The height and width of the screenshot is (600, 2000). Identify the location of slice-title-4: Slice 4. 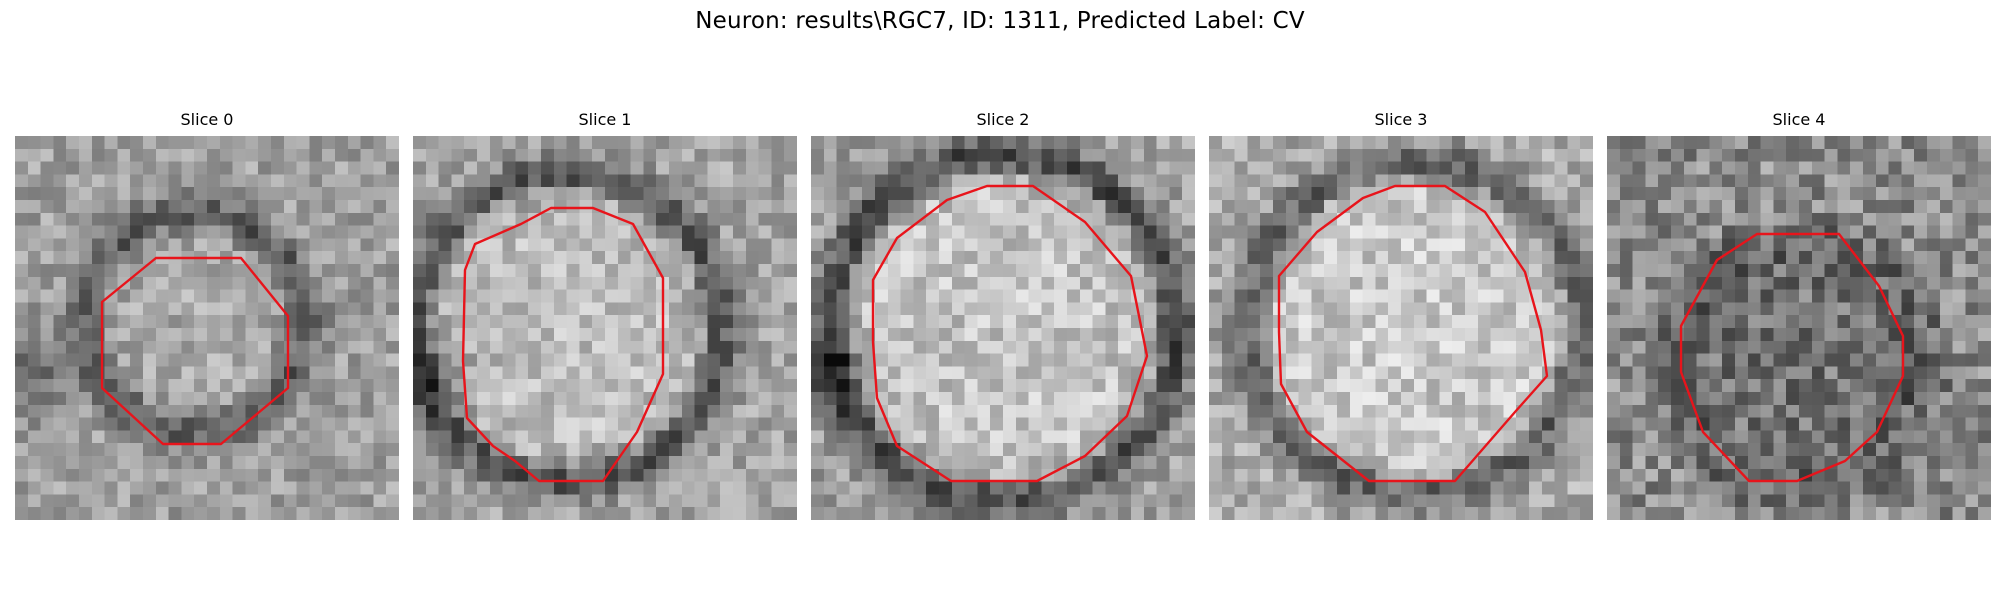
(1799, 119).